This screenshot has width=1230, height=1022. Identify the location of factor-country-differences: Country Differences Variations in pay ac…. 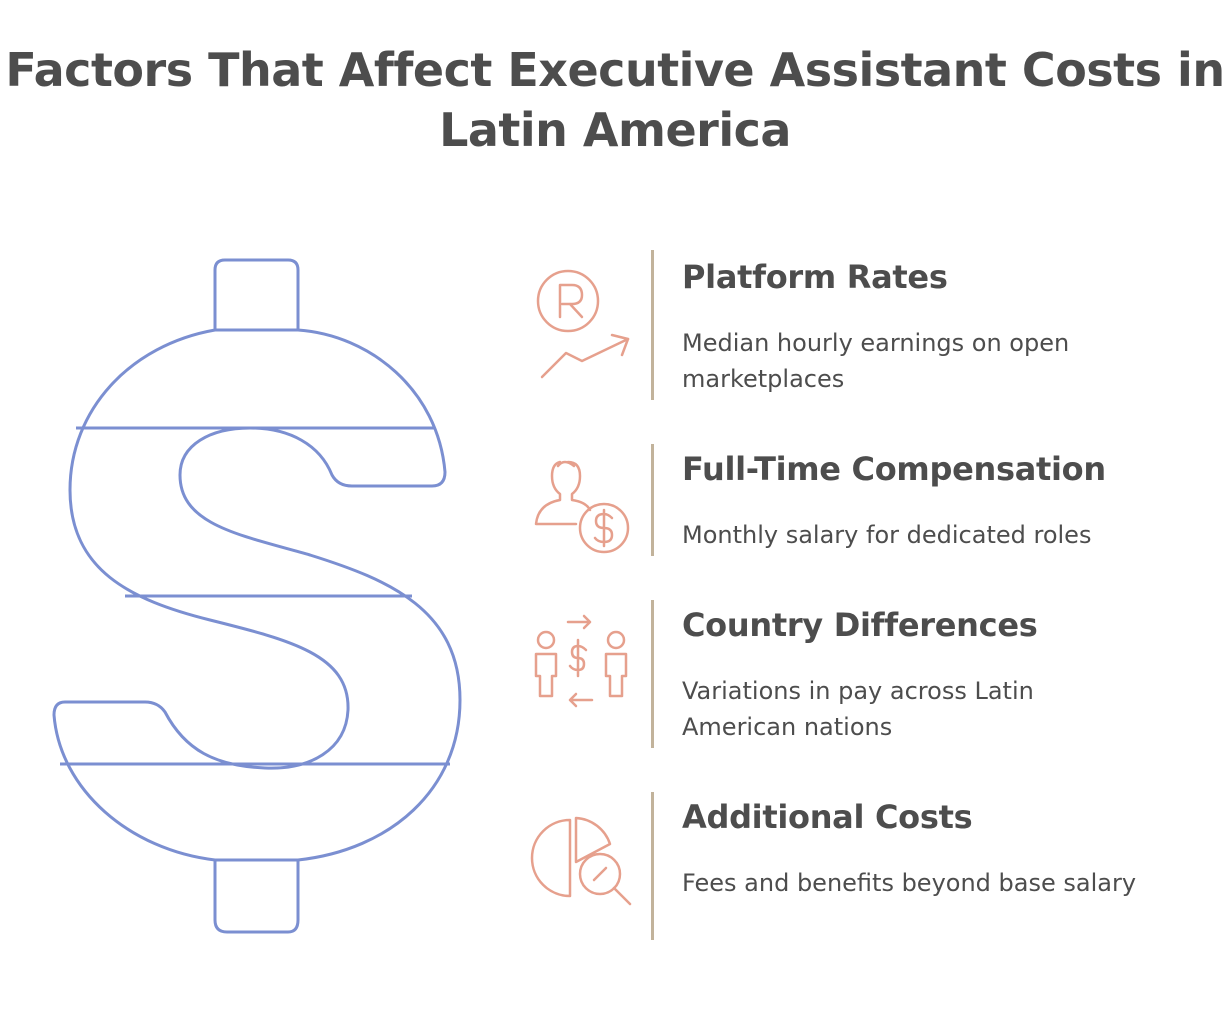
(860, 674).